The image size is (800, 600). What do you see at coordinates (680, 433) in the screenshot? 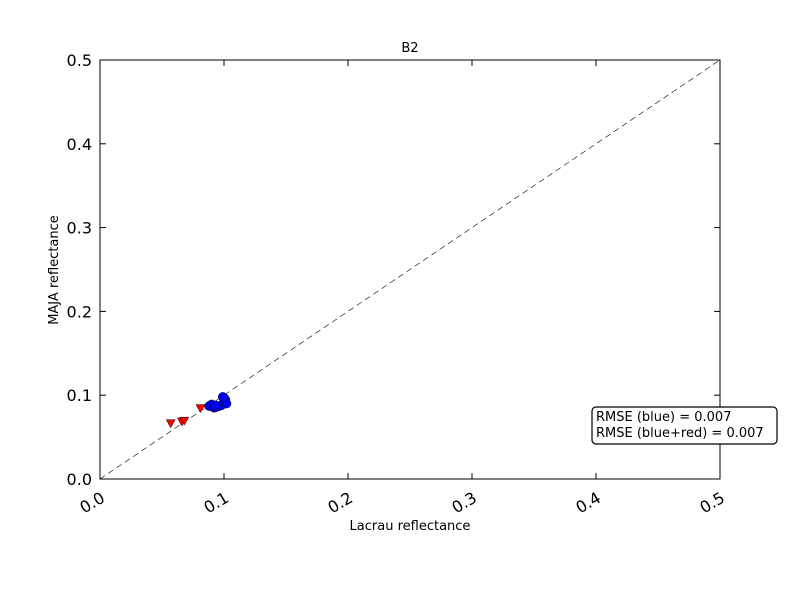
I see `annotation-text: RMSE (blue+red) = 0.007` at bounding box center [680, 433].